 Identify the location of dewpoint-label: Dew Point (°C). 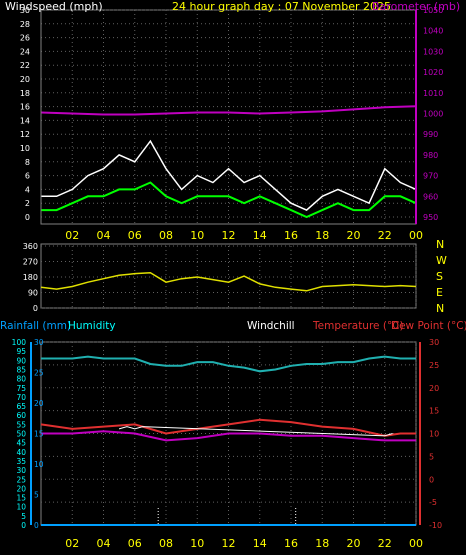
(428, 326).